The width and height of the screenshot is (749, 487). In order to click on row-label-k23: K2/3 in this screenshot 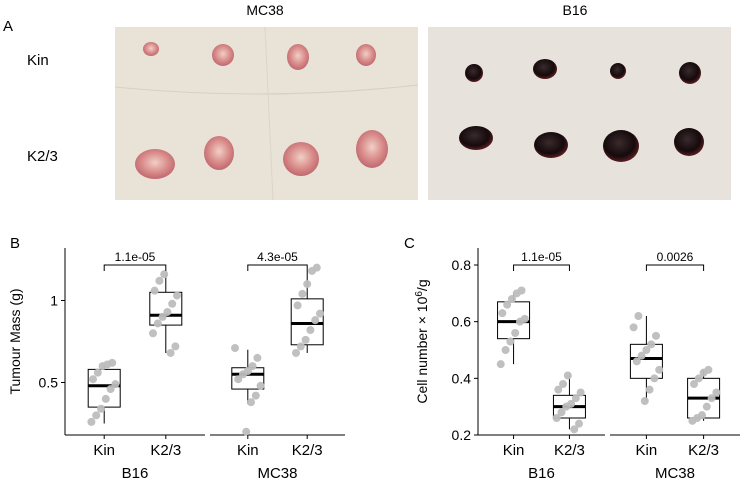, I will do `click(42, 156)`.